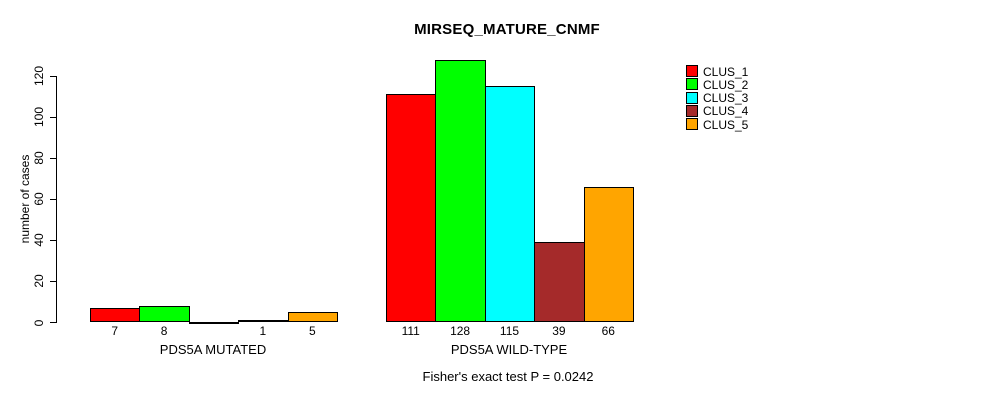 The image size is (990, 400). Describe the element at coordinates (726, 71) in the screenshot. I see `legend-label-clus_1: CLUS_1` at that location.